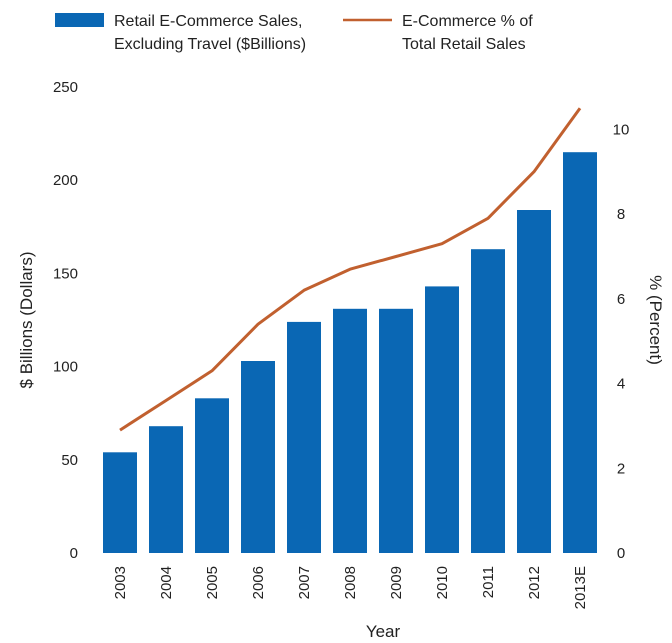 This screenshot has height=643, width=672. Describe the element at coordinates (621, 553) in the screenshot. I see `y2-tick-label: 0` at that location.